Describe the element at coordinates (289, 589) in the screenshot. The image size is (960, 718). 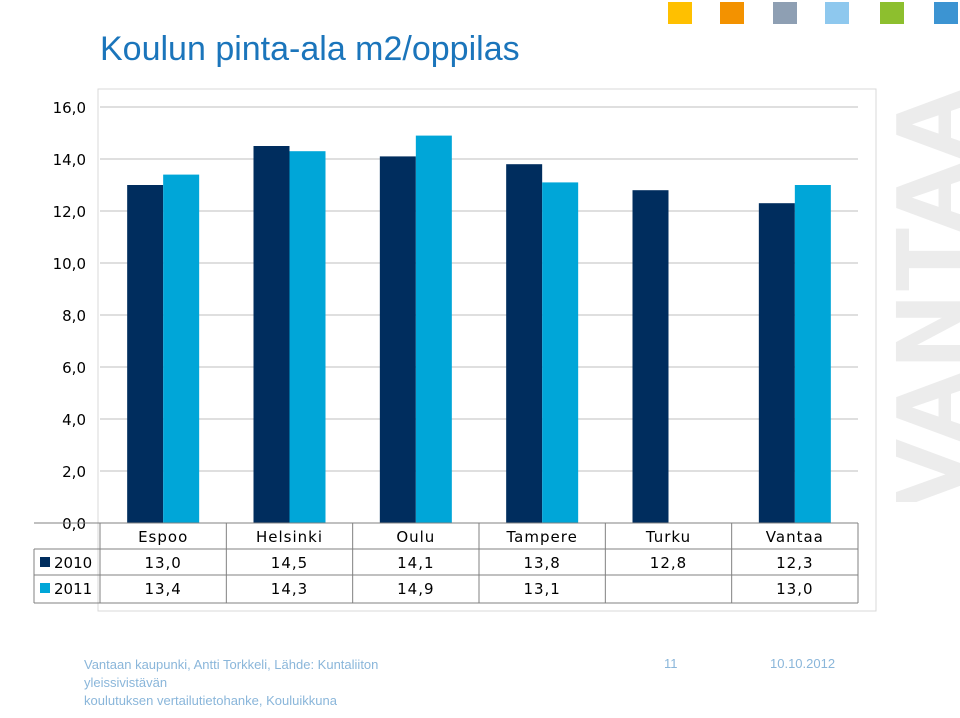
I see `data-label: 14,3` at that location.